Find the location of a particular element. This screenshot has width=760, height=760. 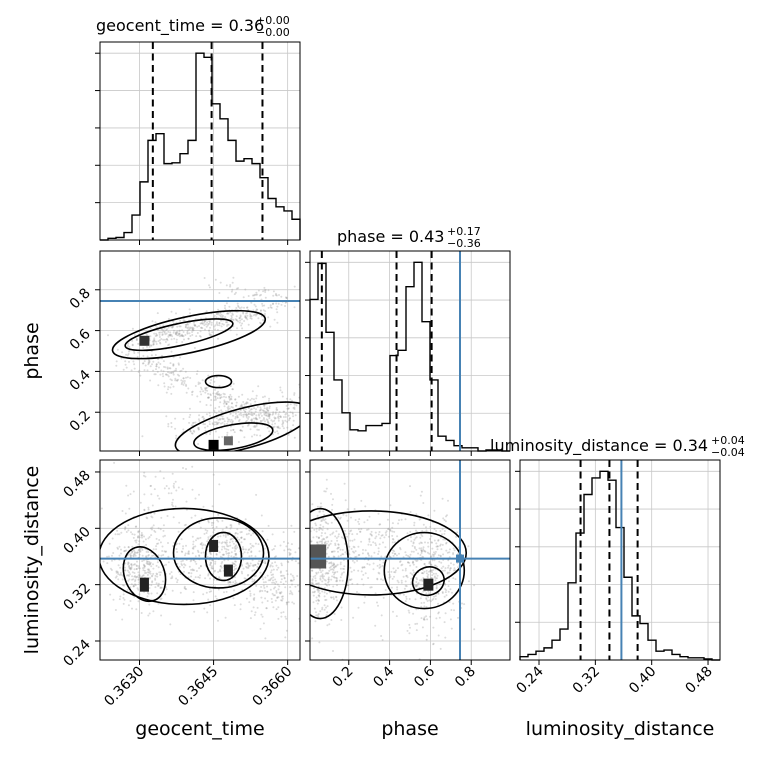

hist-geocent-time-frame is located at coordinates (200, 141).